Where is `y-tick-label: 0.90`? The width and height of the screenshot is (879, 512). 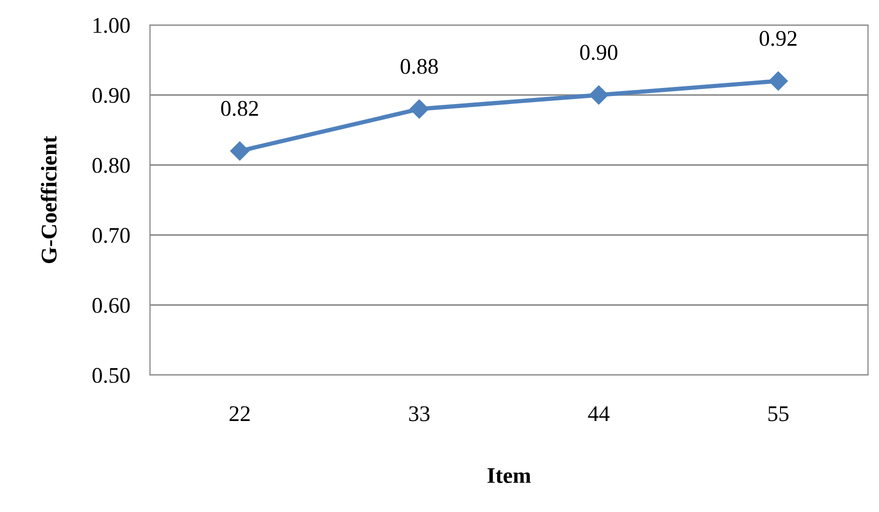
y-tick-label: 0.90 is located at coordinates (111, 96).